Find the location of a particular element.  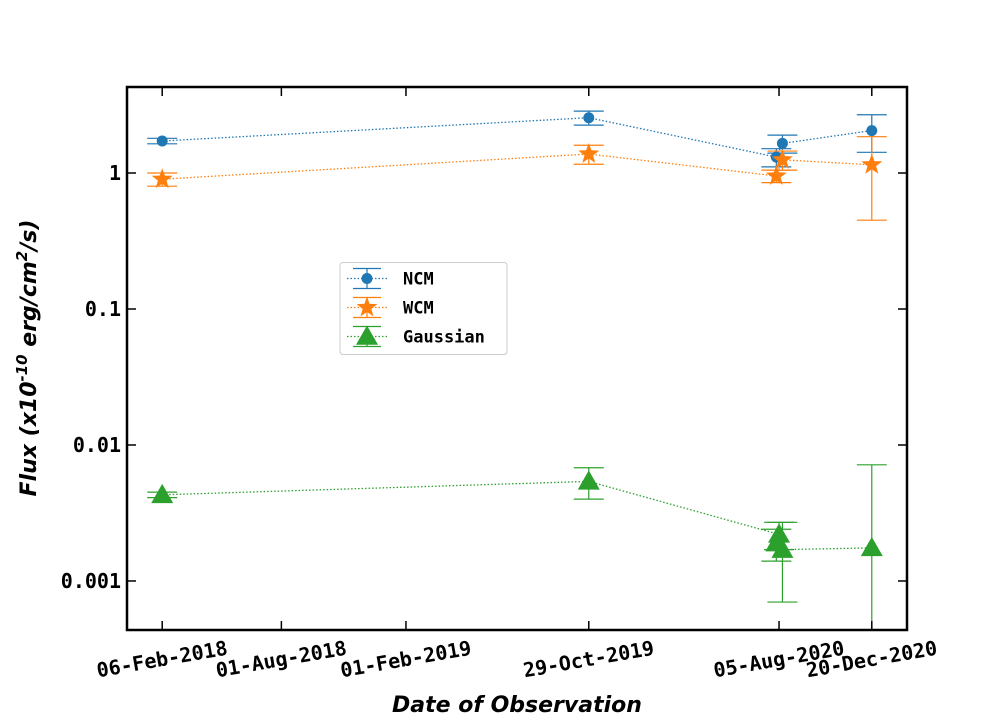

y-label-superscript: 2 is located at coordinates (22, 256).